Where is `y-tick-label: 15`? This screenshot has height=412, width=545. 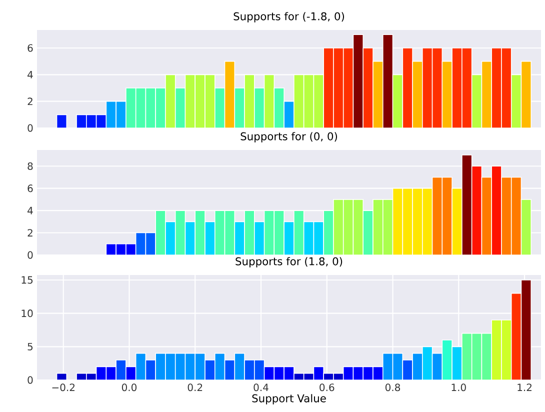
y-tick-label: 15 is located at coordinates (27, 280).